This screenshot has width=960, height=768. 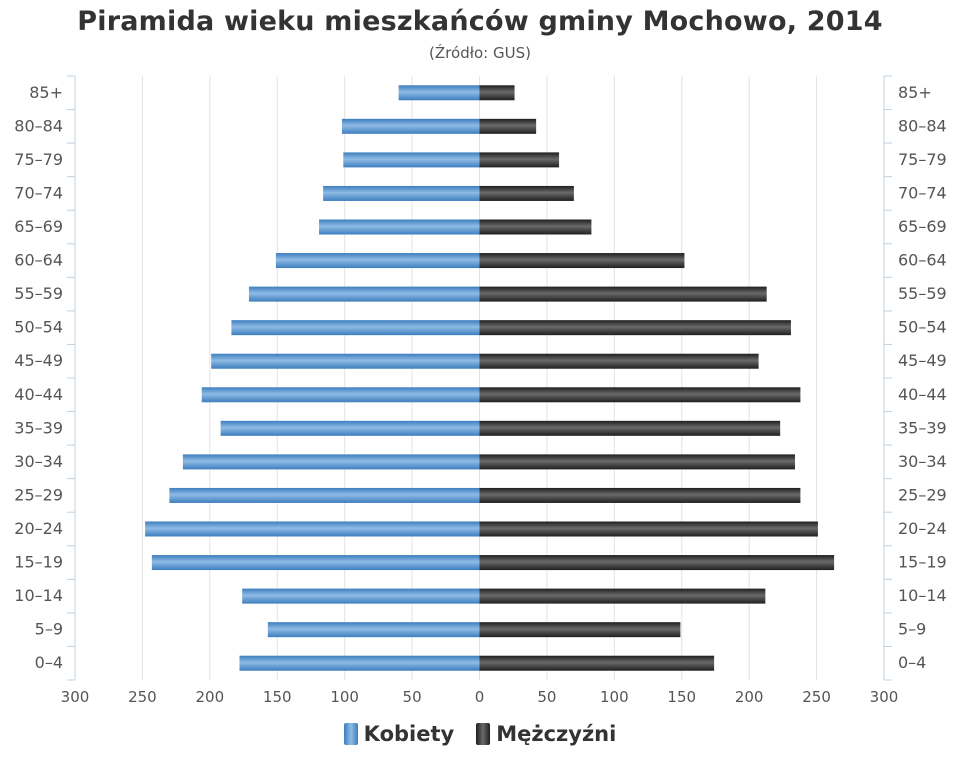 What do you see at coordinates (922, 327) in the screenshot?
I see `category-label-right: 50–54` at bounding box center [922, 327].